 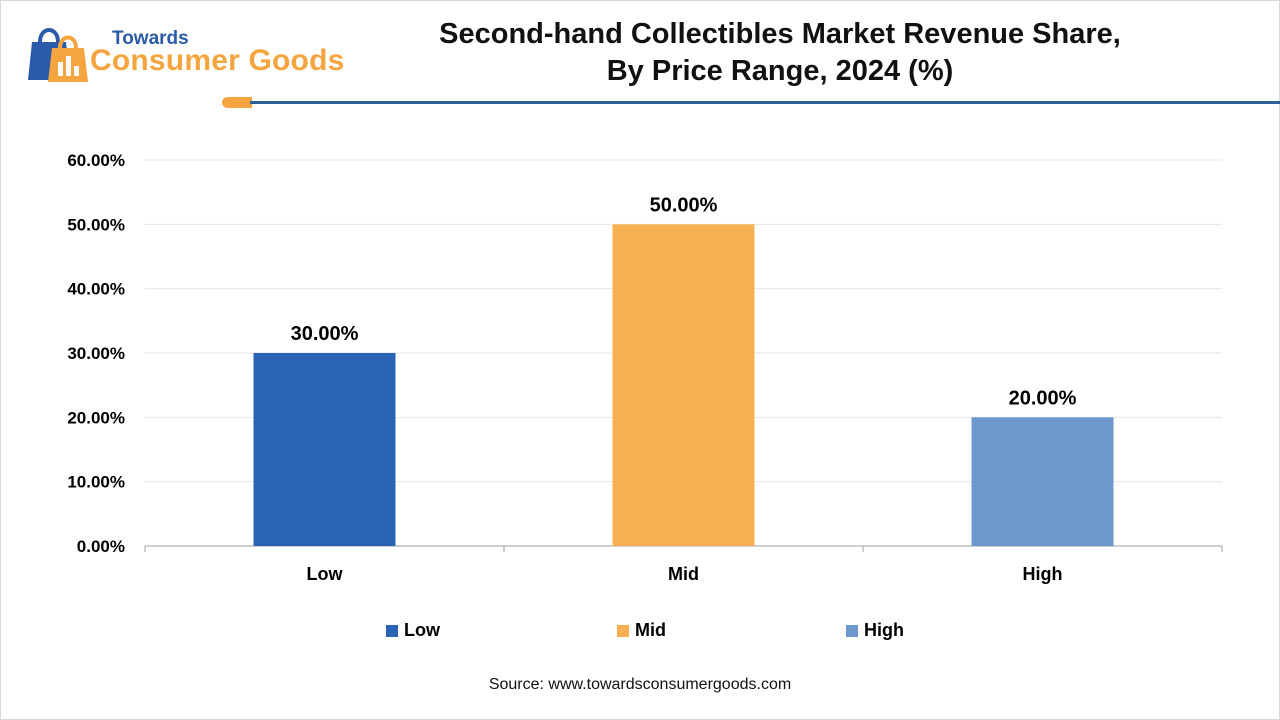 What do you see at coordinates (96, 482) in the screenshot?
I see `y-tick-label: 10.00%` at bounding box center [96, 482].